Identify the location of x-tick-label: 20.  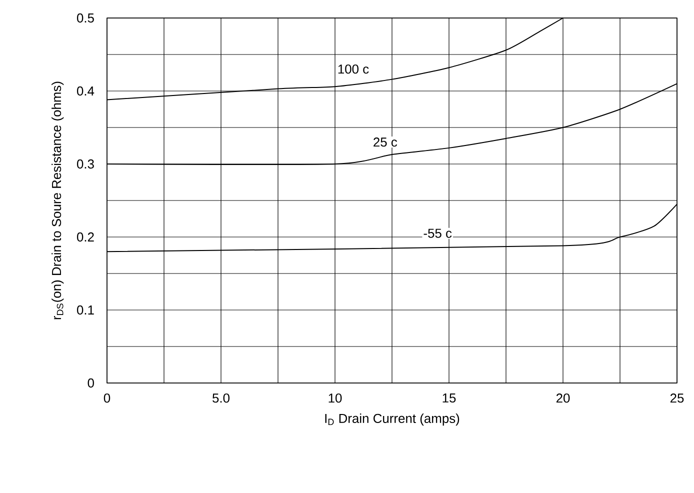
(563, 398).